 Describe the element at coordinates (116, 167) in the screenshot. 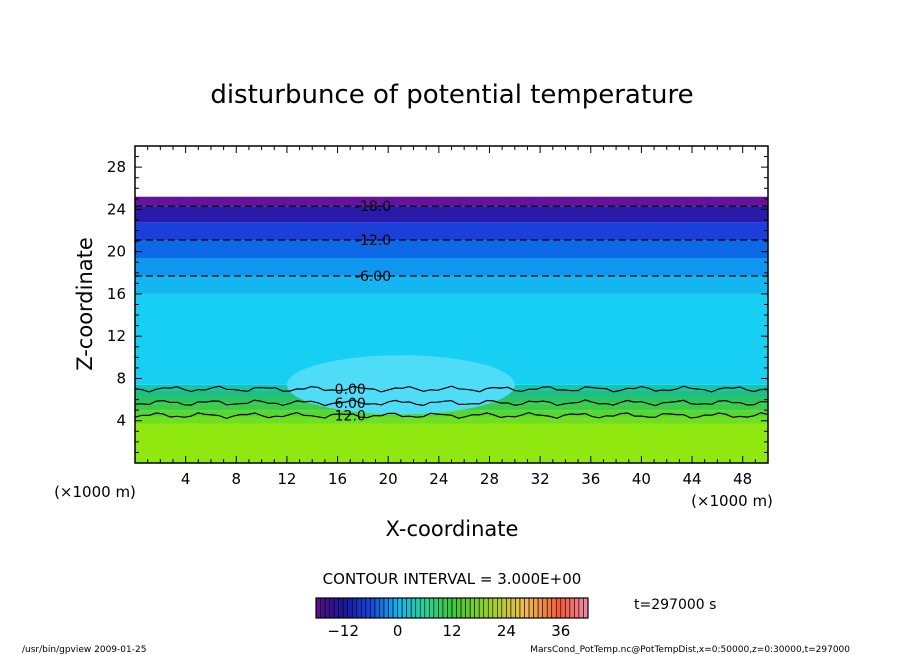

I see `y-tick-label: 28` at that location.